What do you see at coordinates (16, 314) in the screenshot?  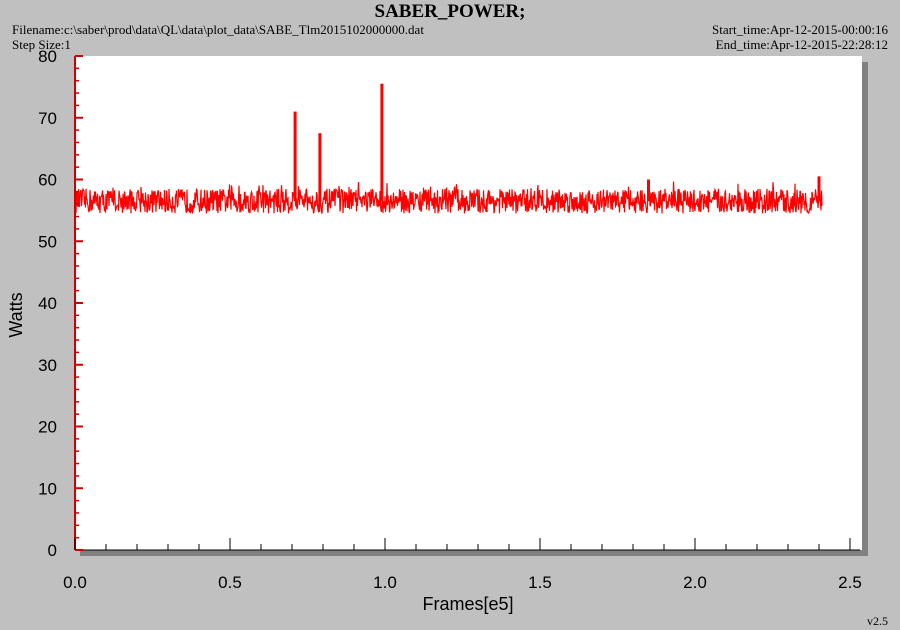 I see `y-axis-title: Watts` at bounding box center [16, 314].